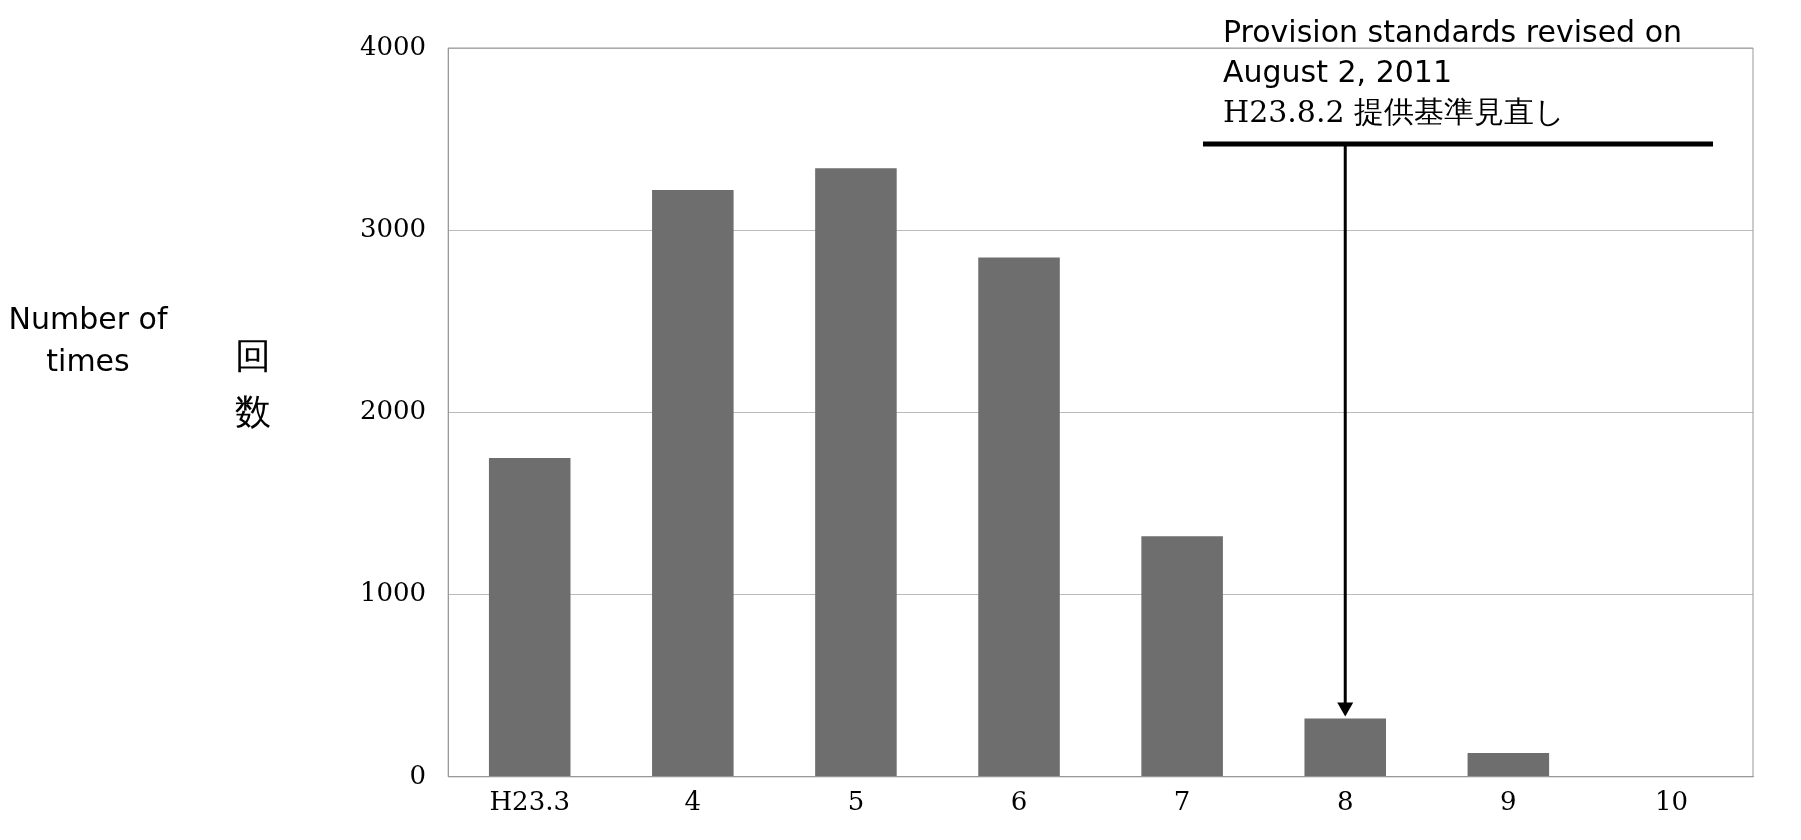 This screenshot has width=1801, height=840. I want to click on x-tick-label: 7, so click(1182, 801).